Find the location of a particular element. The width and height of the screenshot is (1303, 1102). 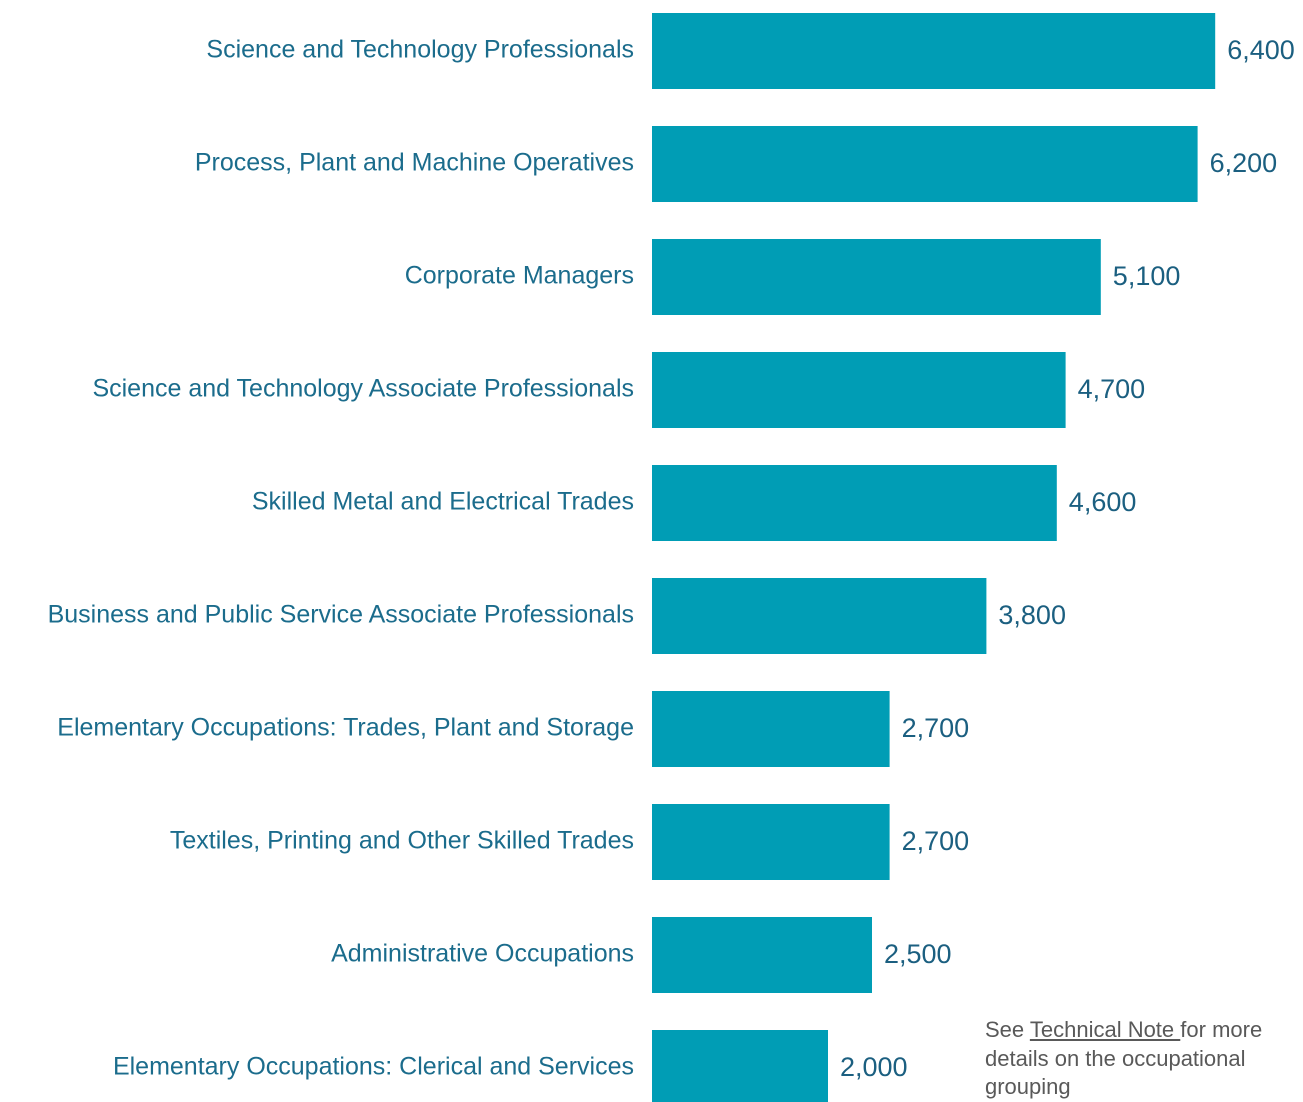

technical-note-link: Technical Note is located at coordinates (1105, 1029).